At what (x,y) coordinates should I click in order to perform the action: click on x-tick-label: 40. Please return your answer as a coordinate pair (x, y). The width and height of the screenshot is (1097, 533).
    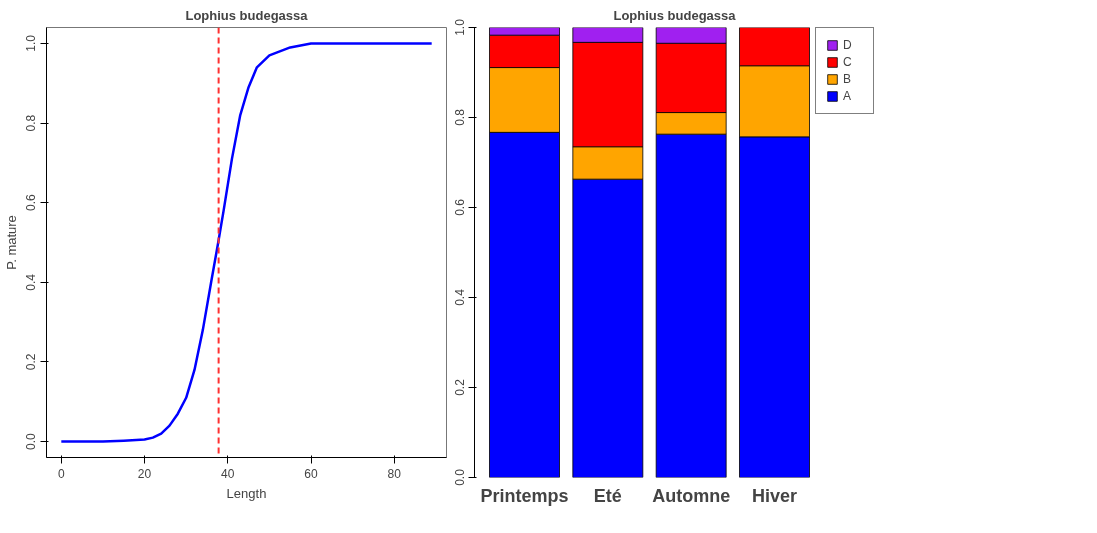
    Looking at the image, I should click on (228, 473).